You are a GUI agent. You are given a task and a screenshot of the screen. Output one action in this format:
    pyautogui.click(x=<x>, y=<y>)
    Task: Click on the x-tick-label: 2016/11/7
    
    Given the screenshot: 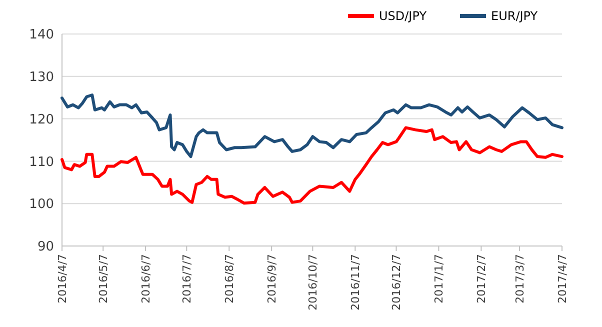 What is the action you would take?
    pyautogui.click(x=355, y=282)
    